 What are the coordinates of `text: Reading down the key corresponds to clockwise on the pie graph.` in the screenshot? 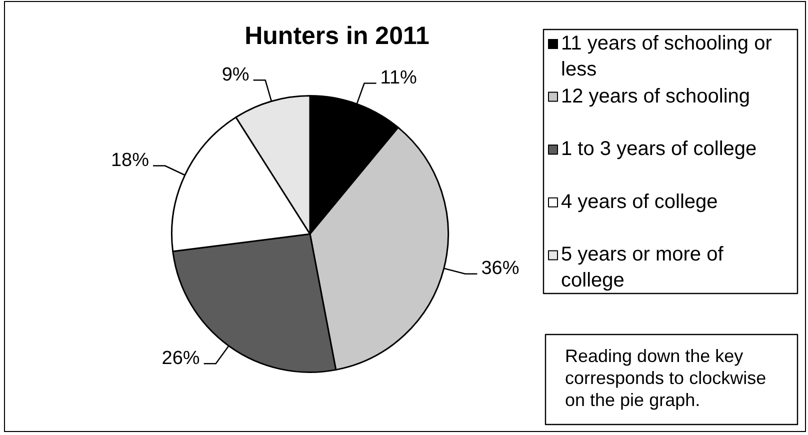 It's located at (665, 378).